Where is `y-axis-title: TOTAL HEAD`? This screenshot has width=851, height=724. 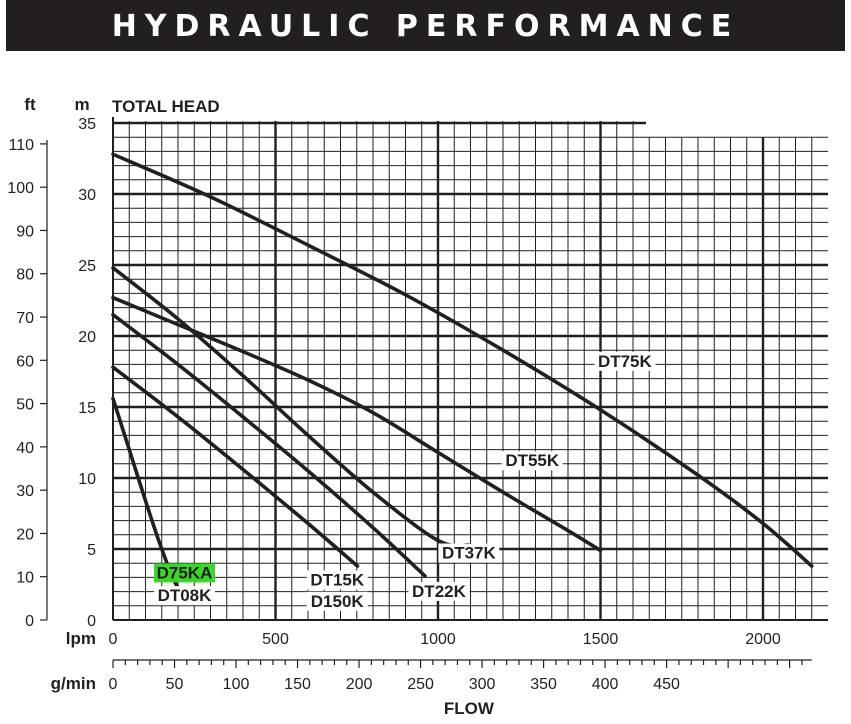 y-axis-title: TOTAL HEAD is located at coordinates (166, 106).